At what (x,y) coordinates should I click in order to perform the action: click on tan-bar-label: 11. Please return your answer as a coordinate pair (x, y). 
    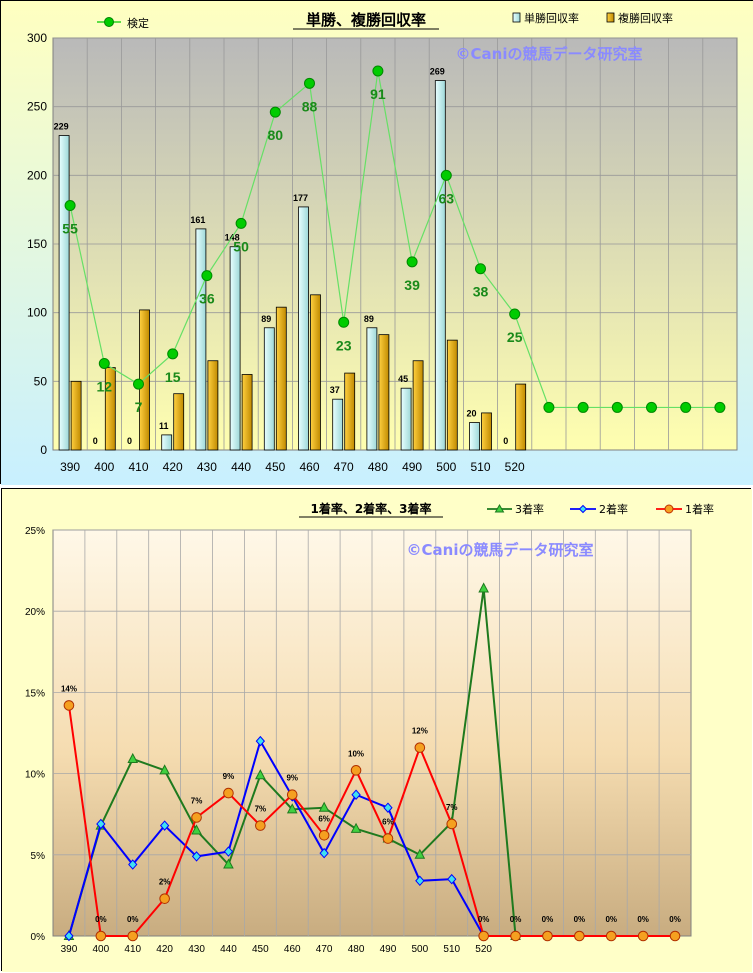
    Looking at the image, I should click on (164, 426).